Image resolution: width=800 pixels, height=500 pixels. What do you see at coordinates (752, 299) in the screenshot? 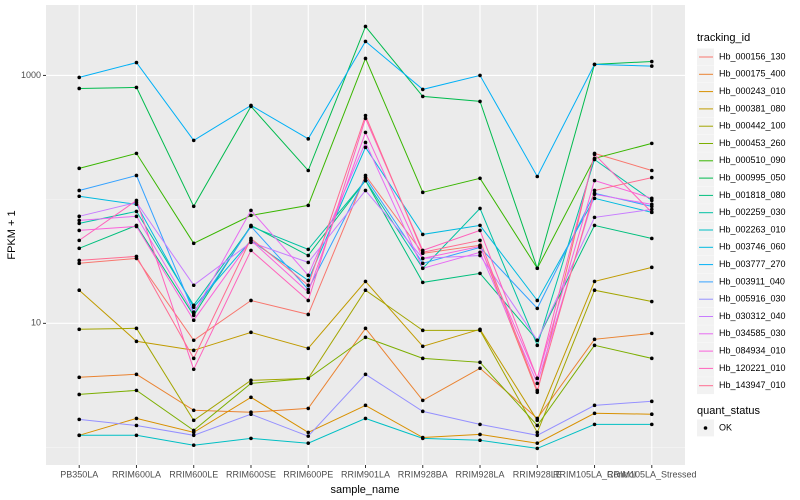
I see `legend-label: Hb_005916_030` at bounding box center [752, 299].